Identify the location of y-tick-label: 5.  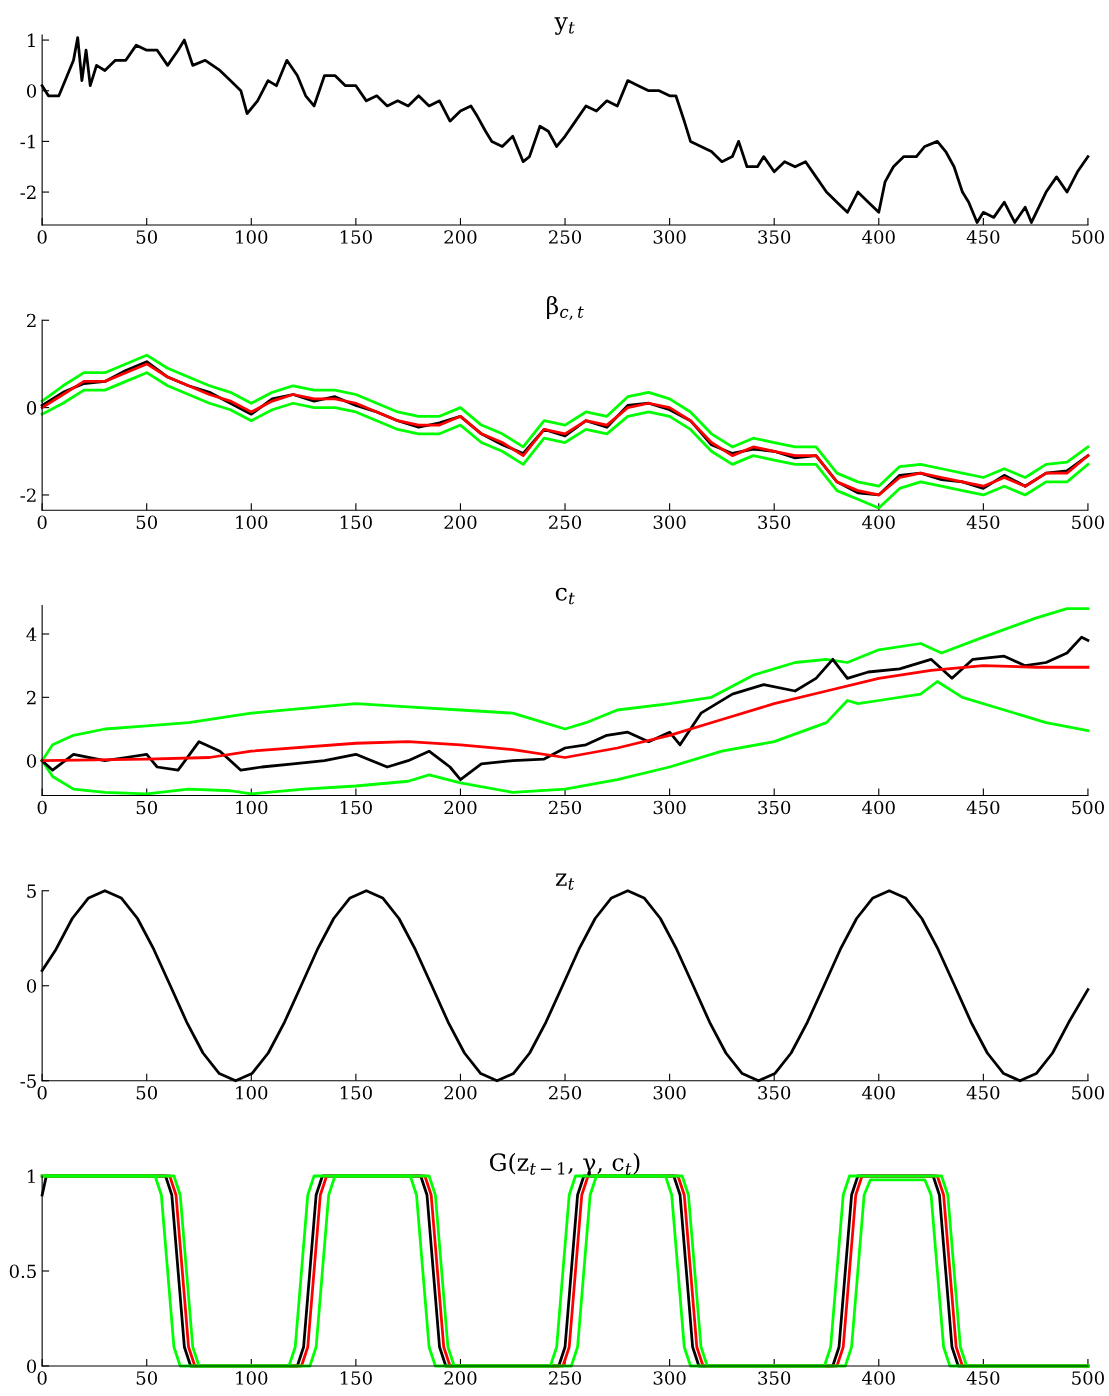
(31, 891).